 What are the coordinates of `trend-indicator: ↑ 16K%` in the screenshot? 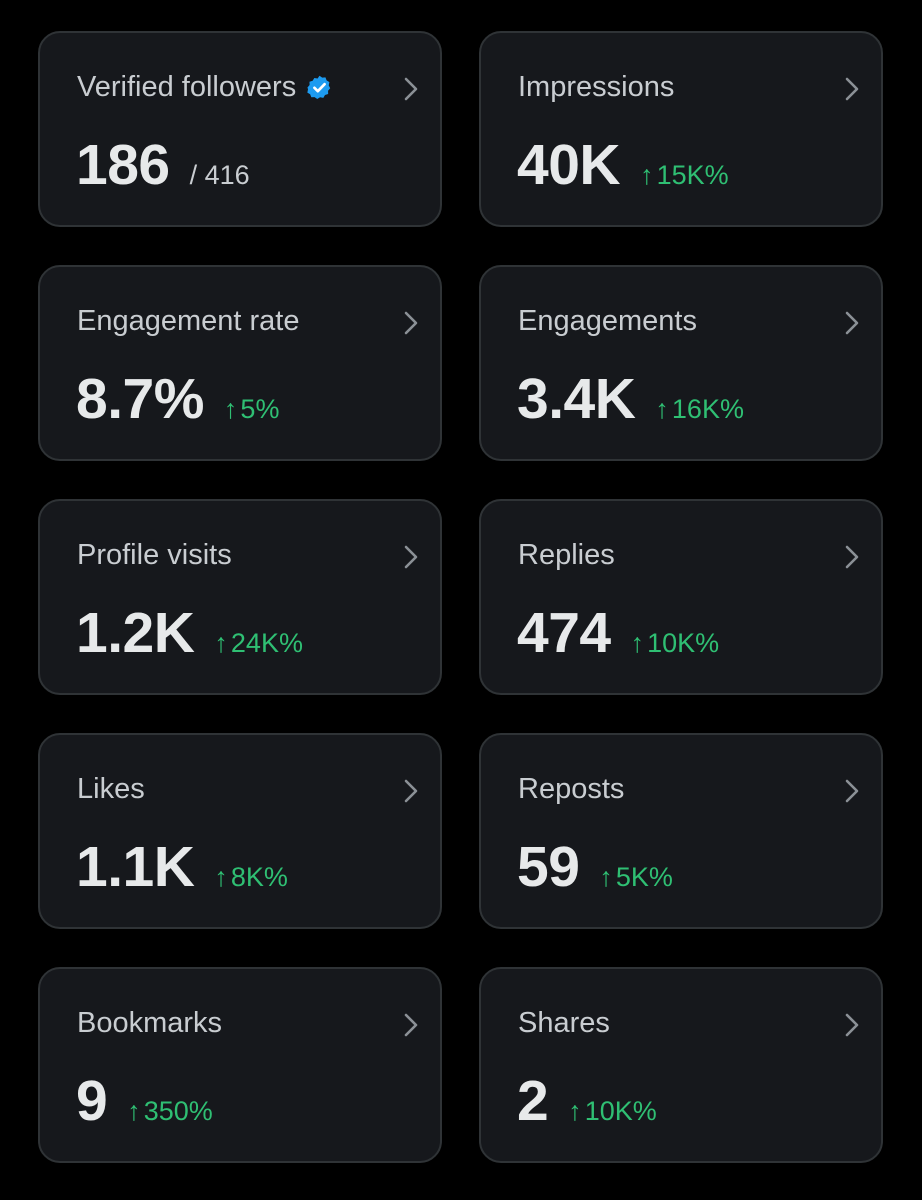 It's located at (699, 409).